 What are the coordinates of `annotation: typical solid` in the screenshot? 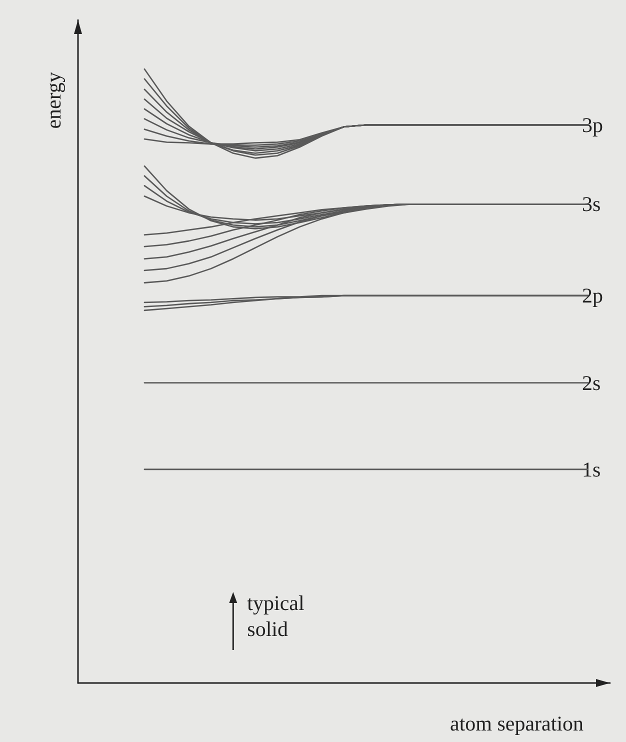 It's located at (278, 616).